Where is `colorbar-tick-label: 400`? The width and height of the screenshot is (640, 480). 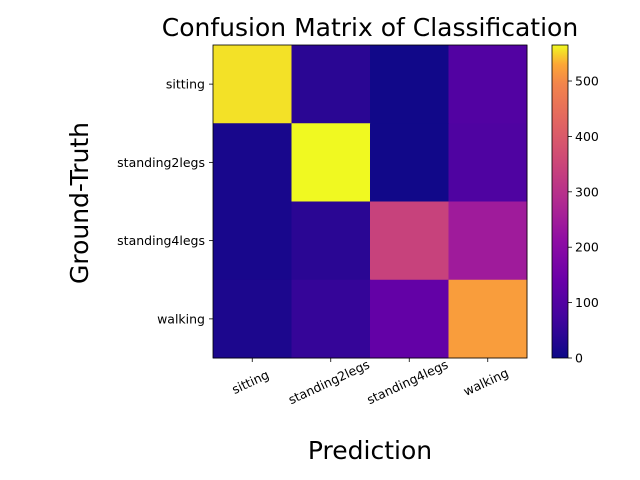
colorbar-tick-label: 400 is located at coordinates (587, 136).